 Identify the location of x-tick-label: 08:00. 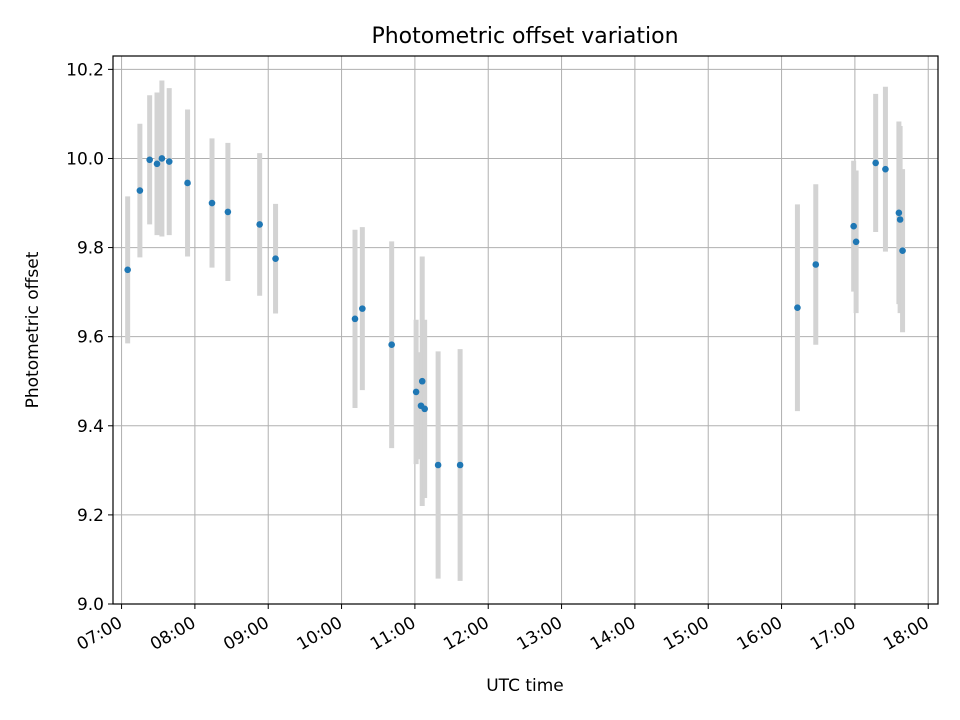
(173, 634).